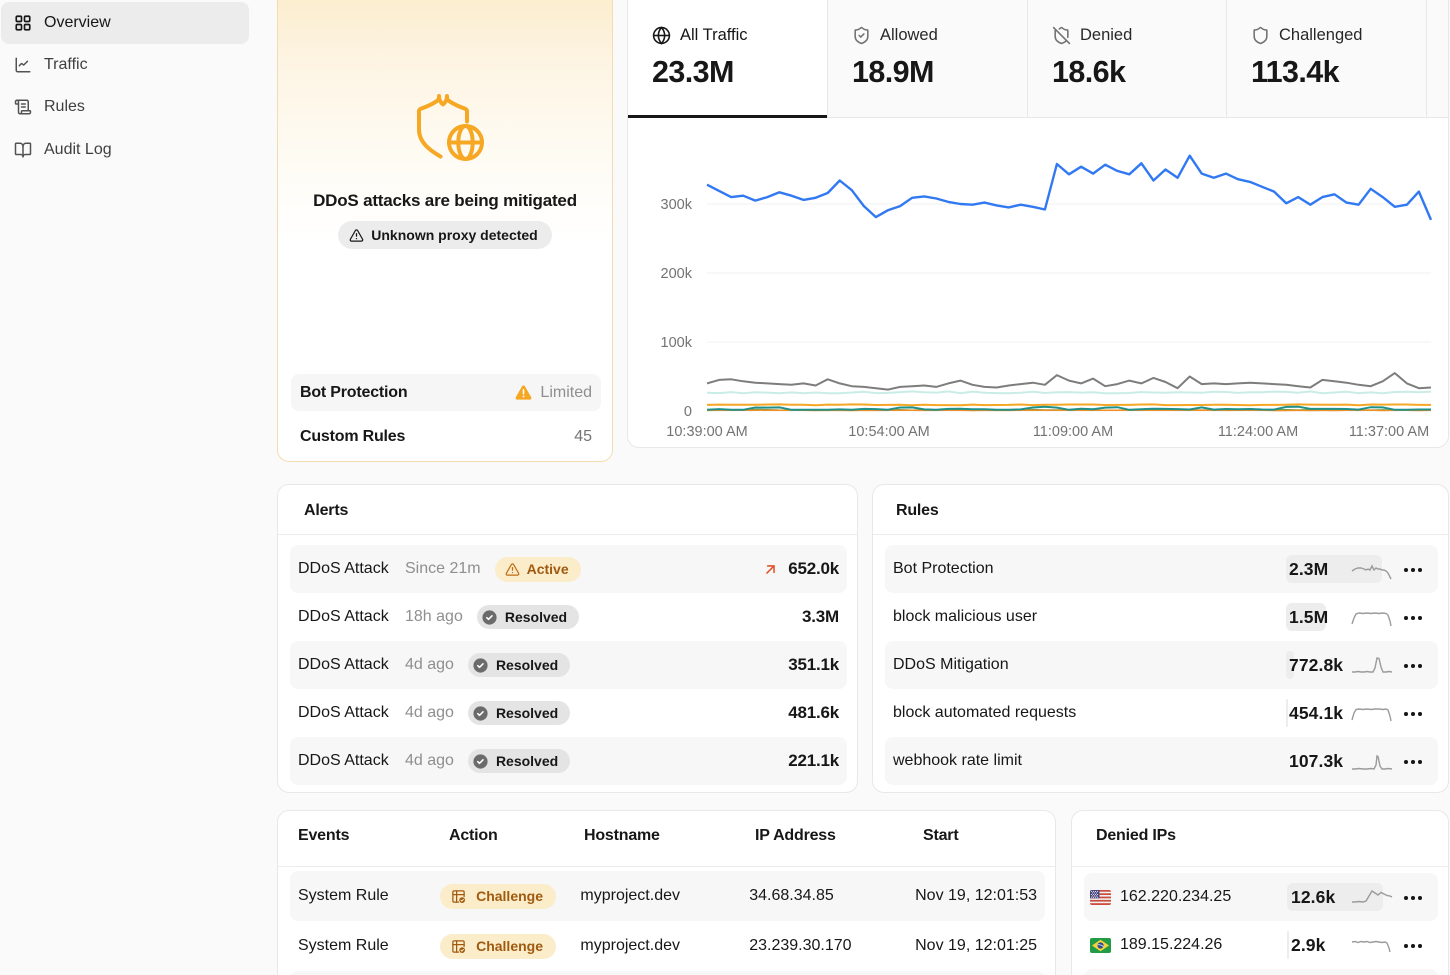  I want to click on svg-text: 100k, so click(677, 343).